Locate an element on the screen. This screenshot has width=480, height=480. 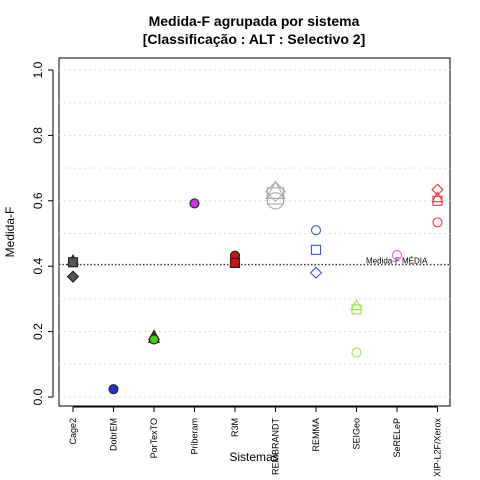
x-tick-label: PorTexTO is located at coordinates (154, 438).